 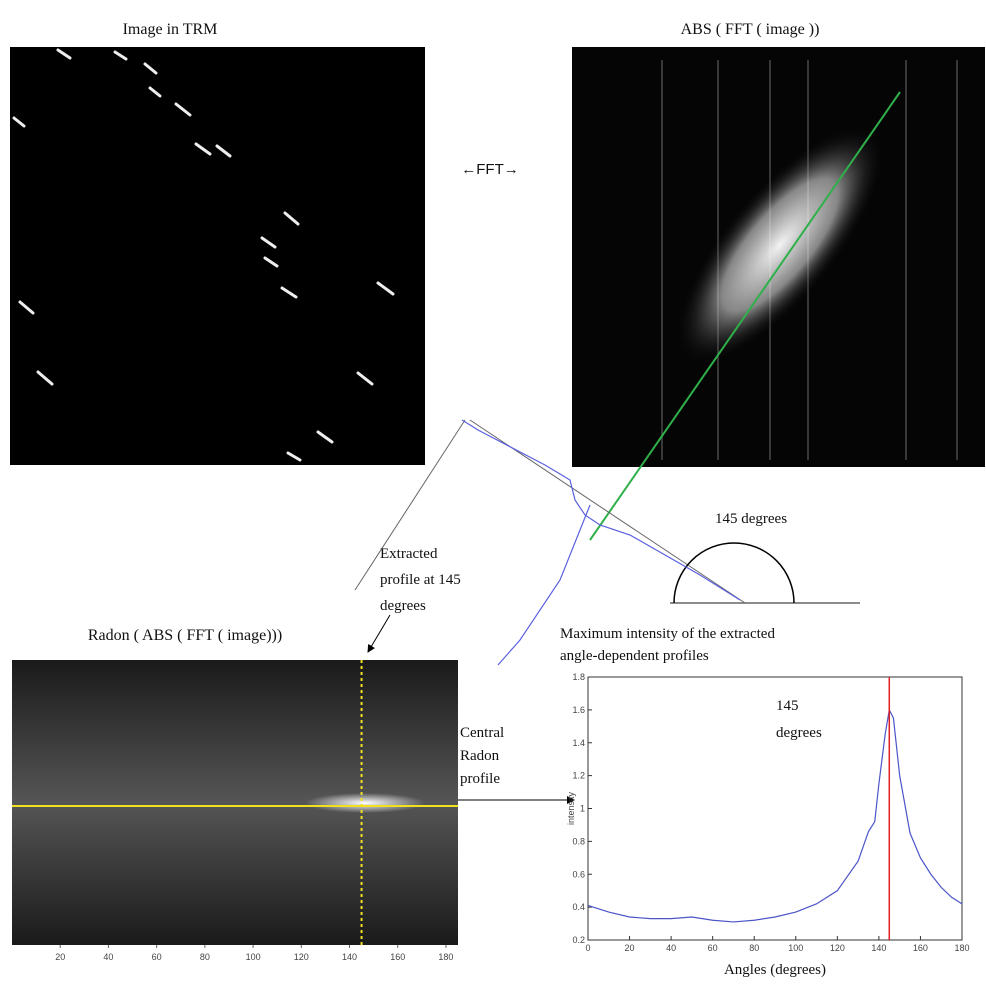 I want to click on central-label: Central Radon profile, so click(x=482, y=756).